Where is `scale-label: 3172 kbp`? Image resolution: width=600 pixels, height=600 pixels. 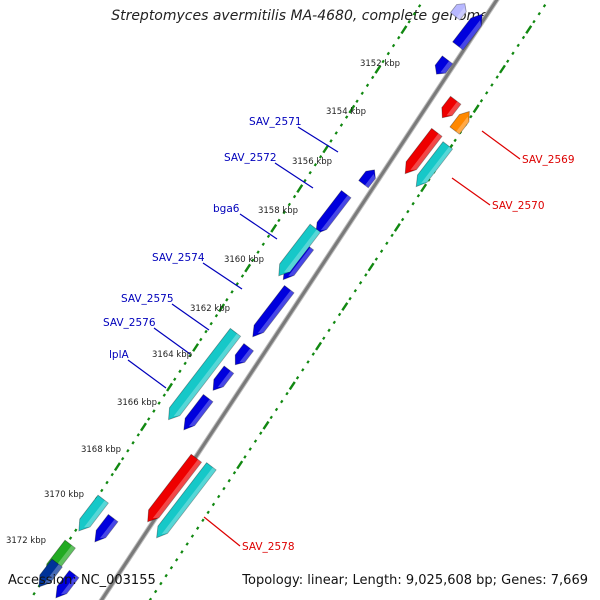
scale-label: 3172 kbp is located at coordinates (26, 541).